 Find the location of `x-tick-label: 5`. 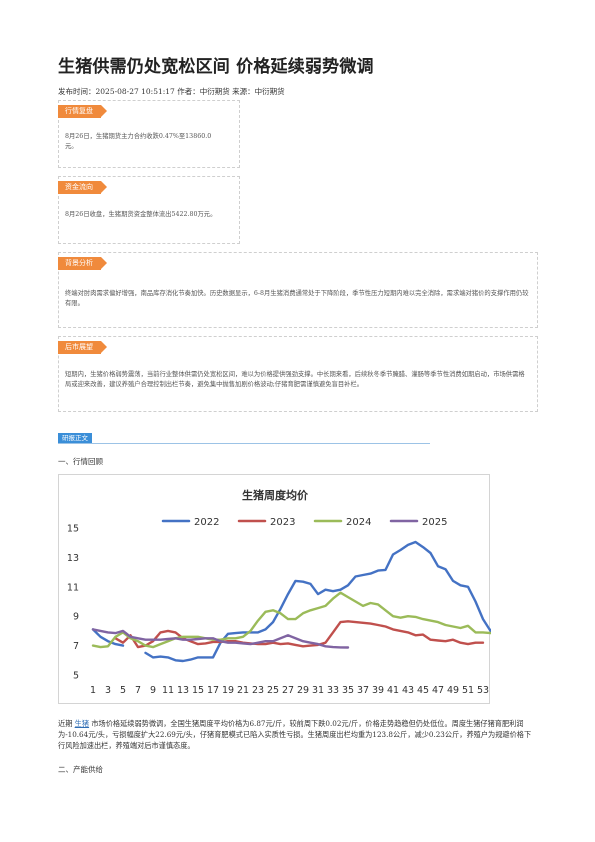

x-tick-label: 5 is located at coordinates (123, 690).